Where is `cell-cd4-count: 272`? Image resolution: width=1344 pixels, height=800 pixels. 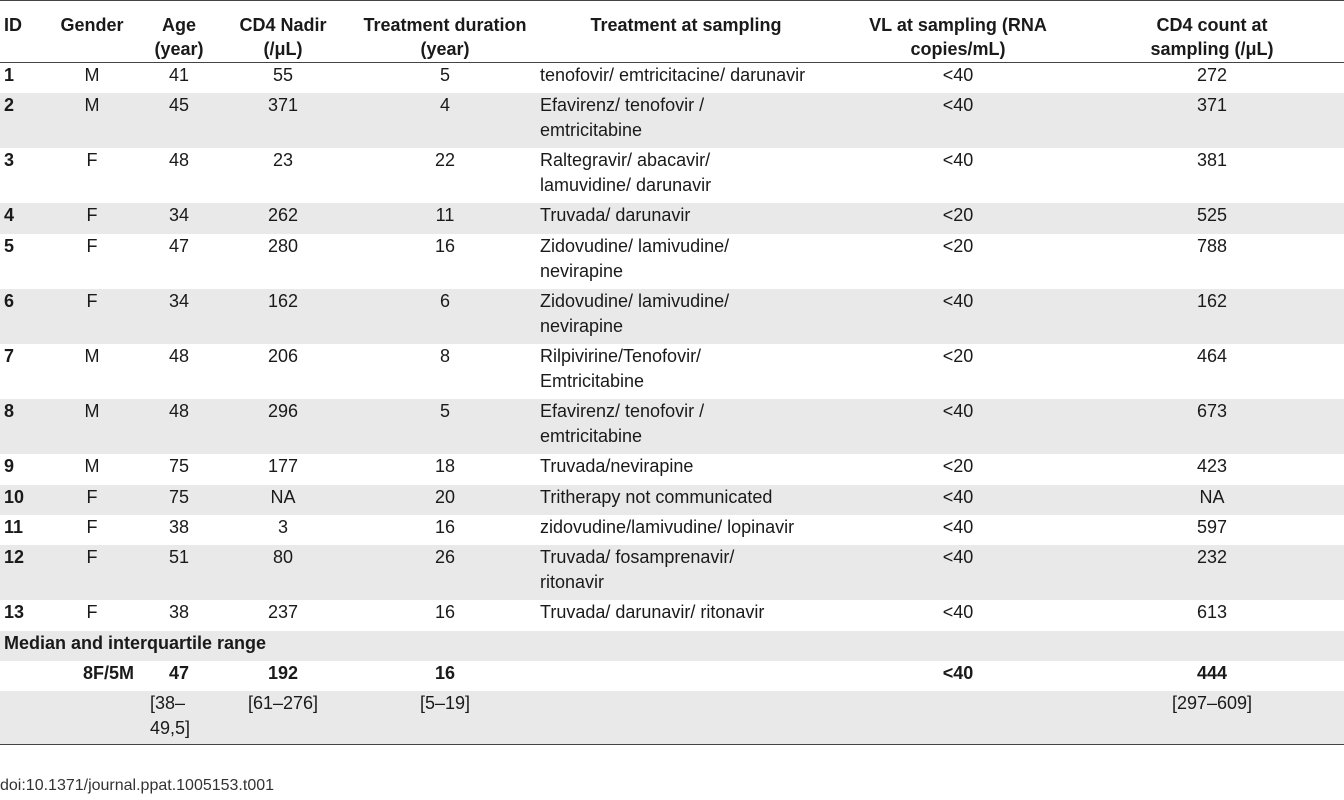 cell-cd4-count: 272 is located at coordinates (1212, 77).